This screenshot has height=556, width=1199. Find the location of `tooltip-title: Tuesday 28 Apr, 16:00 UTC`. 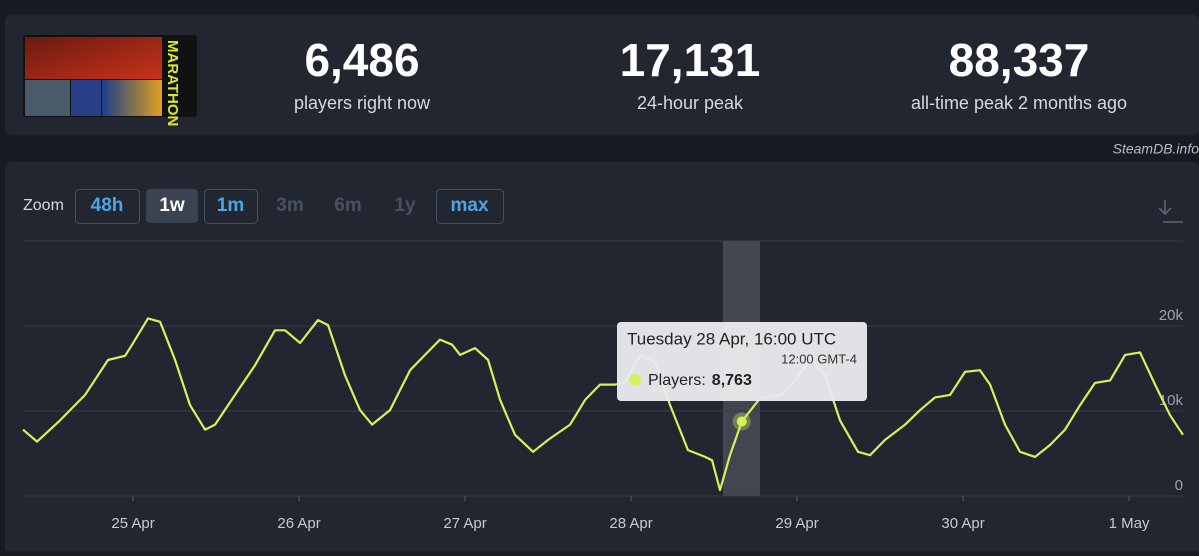

tooltip-title: Tuesday 28 Apr, 16:00 UTC is located at coordinates (731, 338).